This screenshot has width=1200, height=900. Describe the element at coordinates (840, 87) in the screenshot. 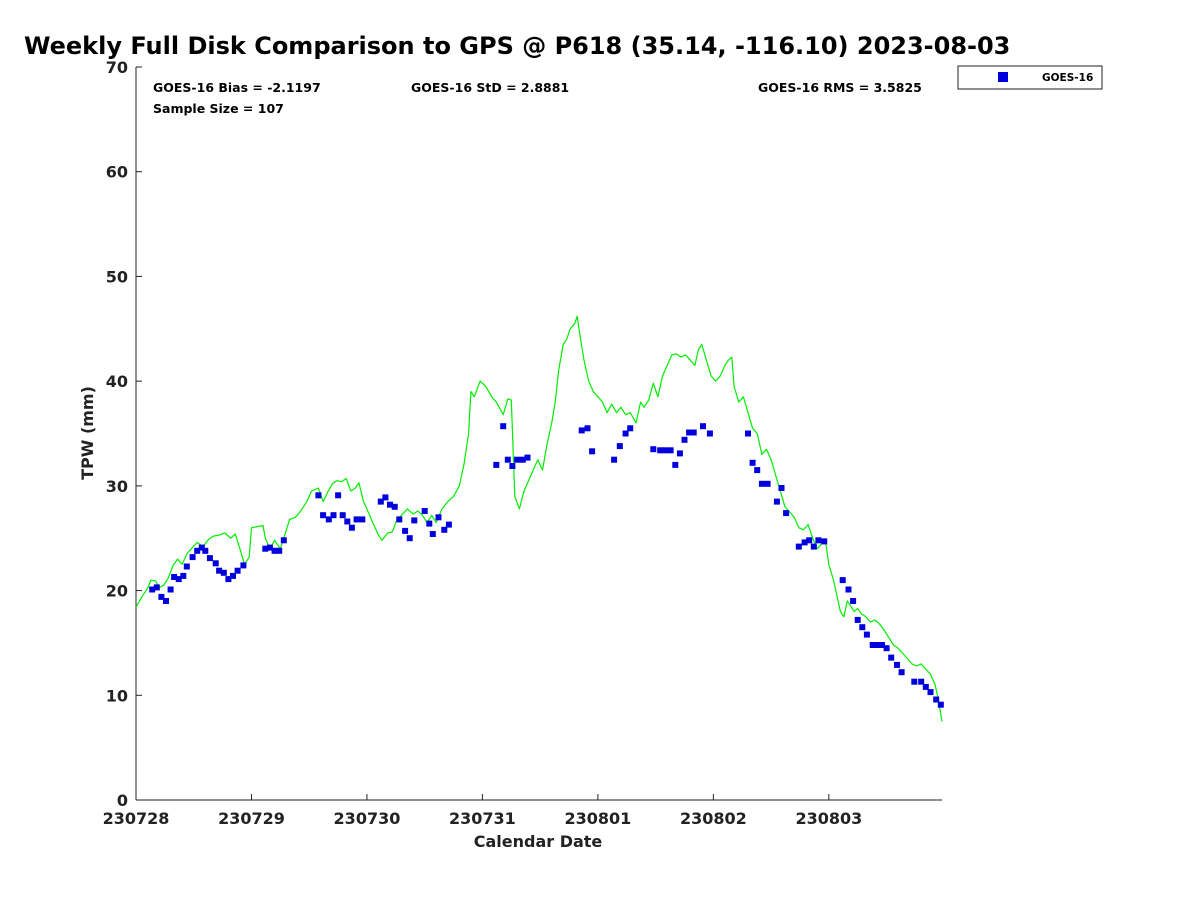

I see `rms-stat: GOES-16 RMS = 3.5825` at that location.